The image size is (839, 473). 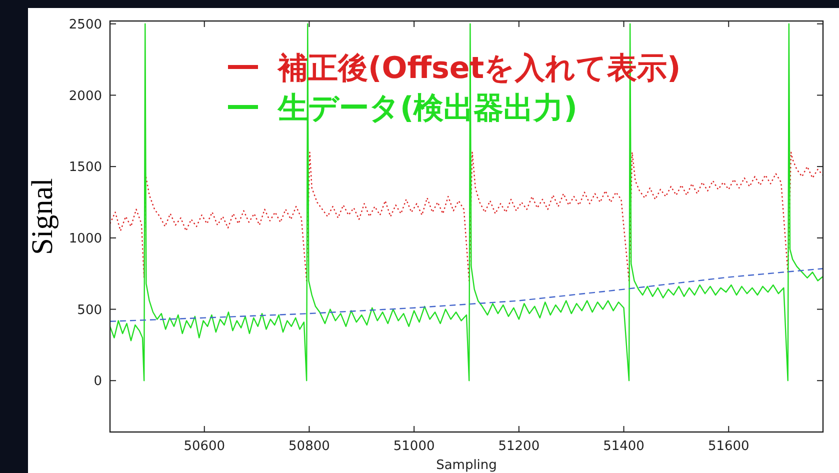 I want to click on x-tick-label: 50800, so click(x=309, y=446).